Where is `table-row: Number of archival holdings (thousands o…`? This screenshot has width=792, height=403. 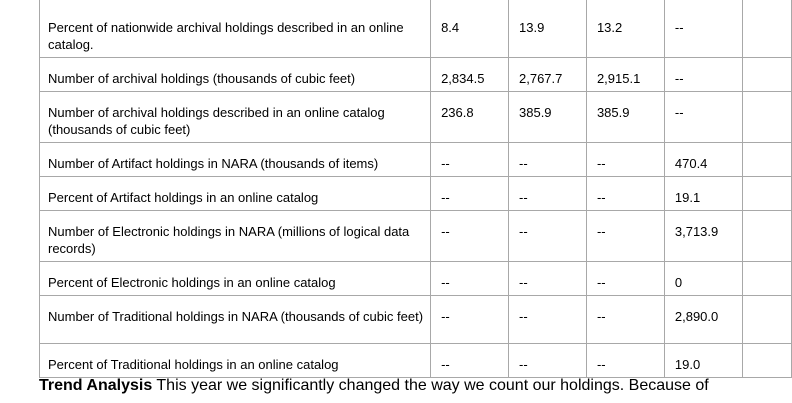 table-row: Number of archival holdings (thousands o… is located at coordinates (415, 74).